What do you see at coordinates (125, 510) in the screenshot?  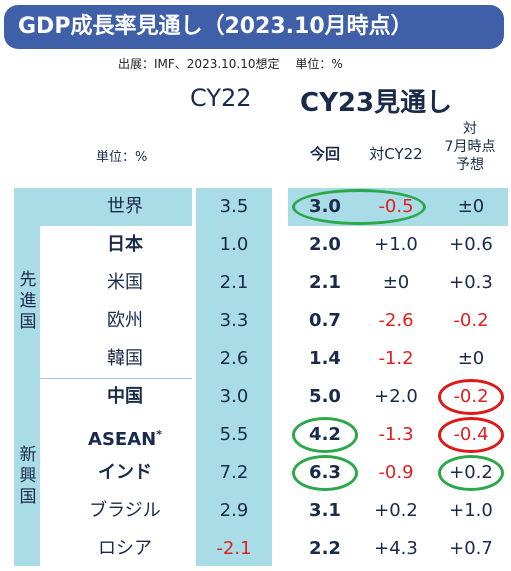 I see `country-name: ブラジル` at bounding box center [125, 510].